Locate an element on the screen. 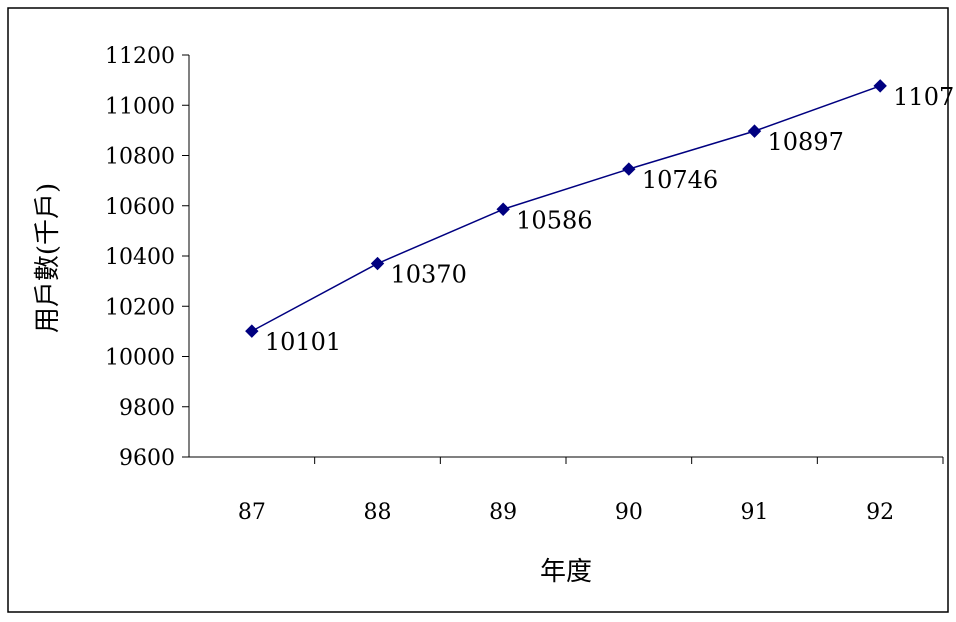  x-tick-label: 90 is located at coordinates (629, 512).